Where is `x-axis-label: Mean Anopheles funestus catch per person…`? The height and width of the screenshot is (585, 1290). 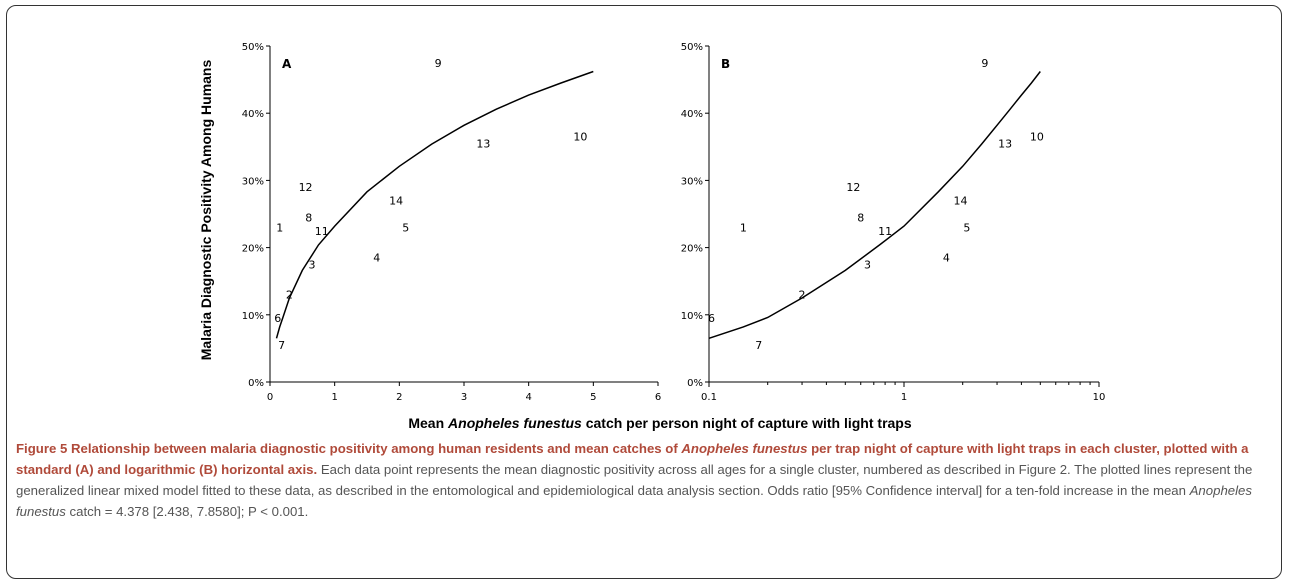 x-axis-label: Mean Anopheles funestus catch per person… is located at coordinates (660, 423).